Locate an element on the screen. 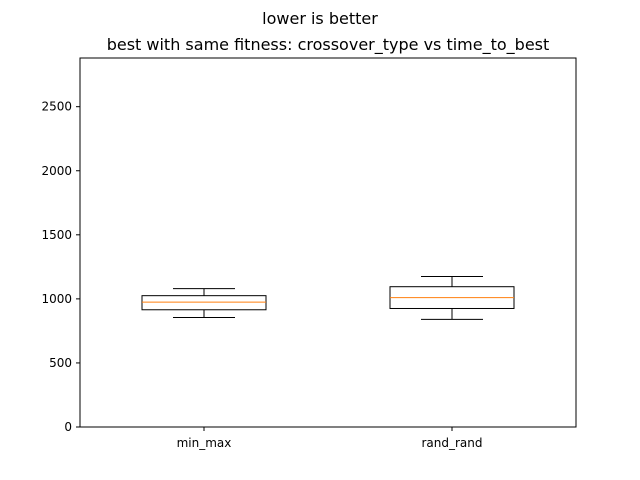  x-tick-label: min_max is located at coordinates (204, 443).